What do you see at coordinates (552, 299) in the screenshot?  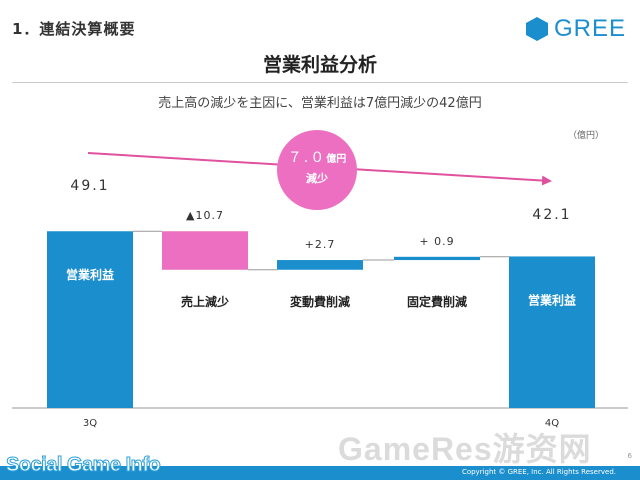 I see `category-label-5: 営業利益` at bounding box center [552, 299].